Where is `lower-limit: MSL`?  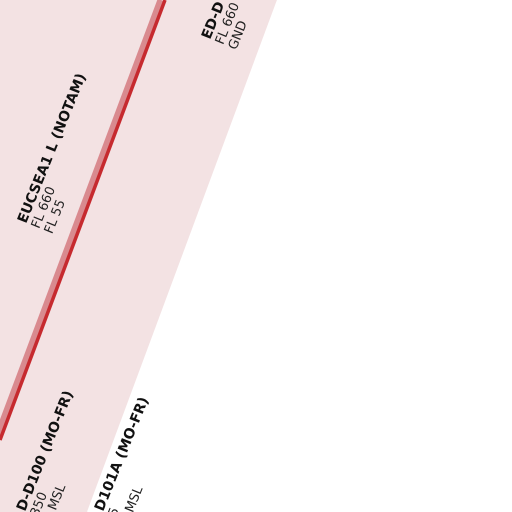
lower-limit: MSL is located at coordinates (135, 498).